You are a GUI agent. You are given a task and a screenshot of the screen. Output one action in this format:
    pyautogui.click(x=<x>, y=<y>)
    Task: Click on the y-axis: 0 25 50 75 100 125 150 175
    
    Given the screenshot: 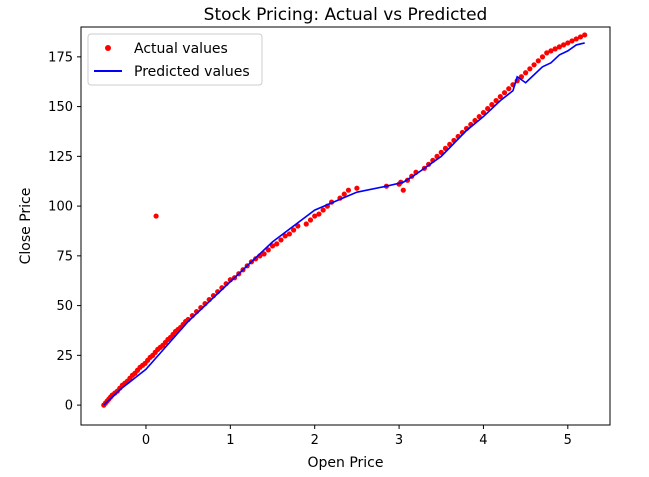 What is the action you would take?
    pyautogui.click(x=64, y=232)
    